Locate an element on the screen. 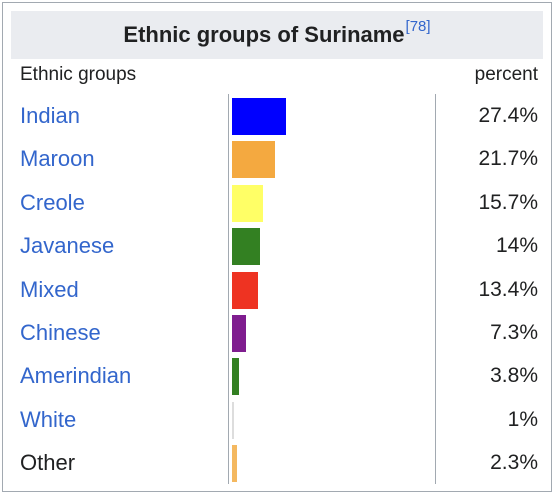  category-label-chinese: Chinese is located at coordinates (60, 332).